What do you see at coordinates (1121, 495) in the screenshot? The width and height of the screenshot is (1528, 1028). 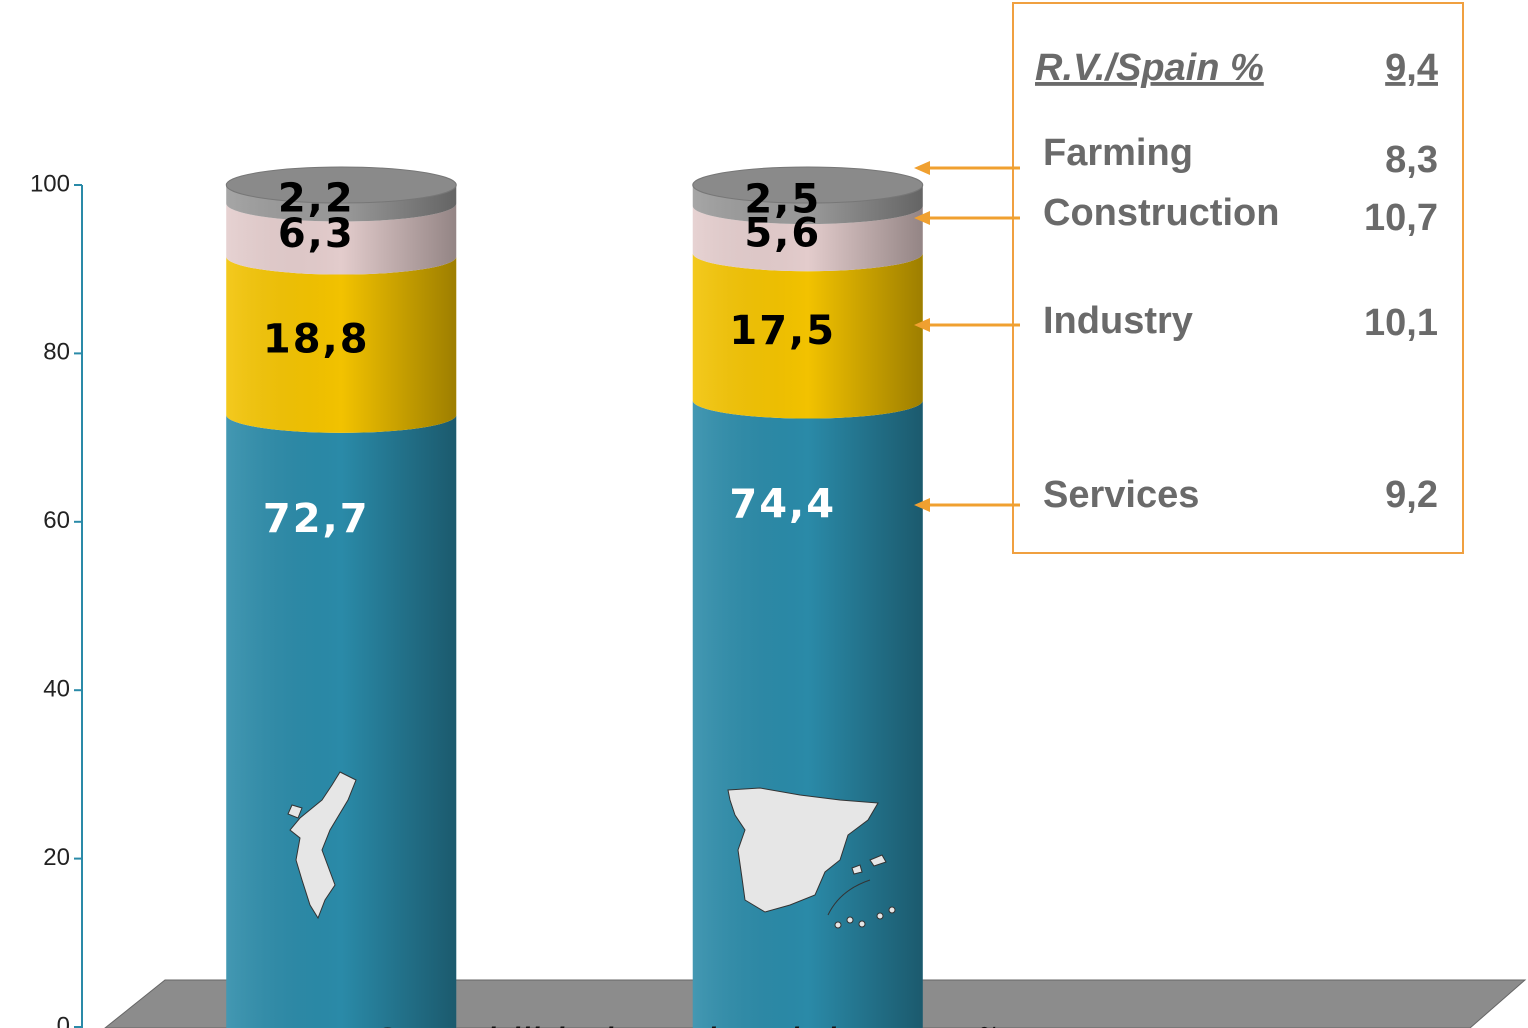 I see `legend-label: Services` at bounding box center [1121, 495].